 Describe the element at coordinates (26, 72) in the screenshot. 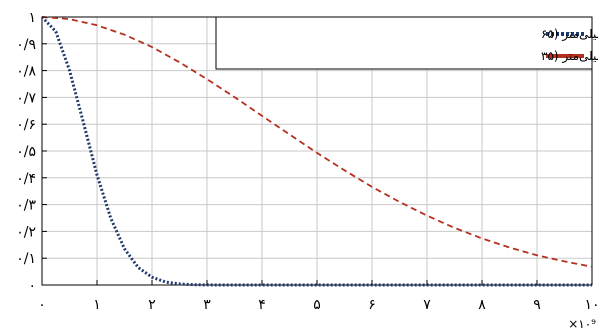

I see `y-tick-label: ۰/۸` at that location.